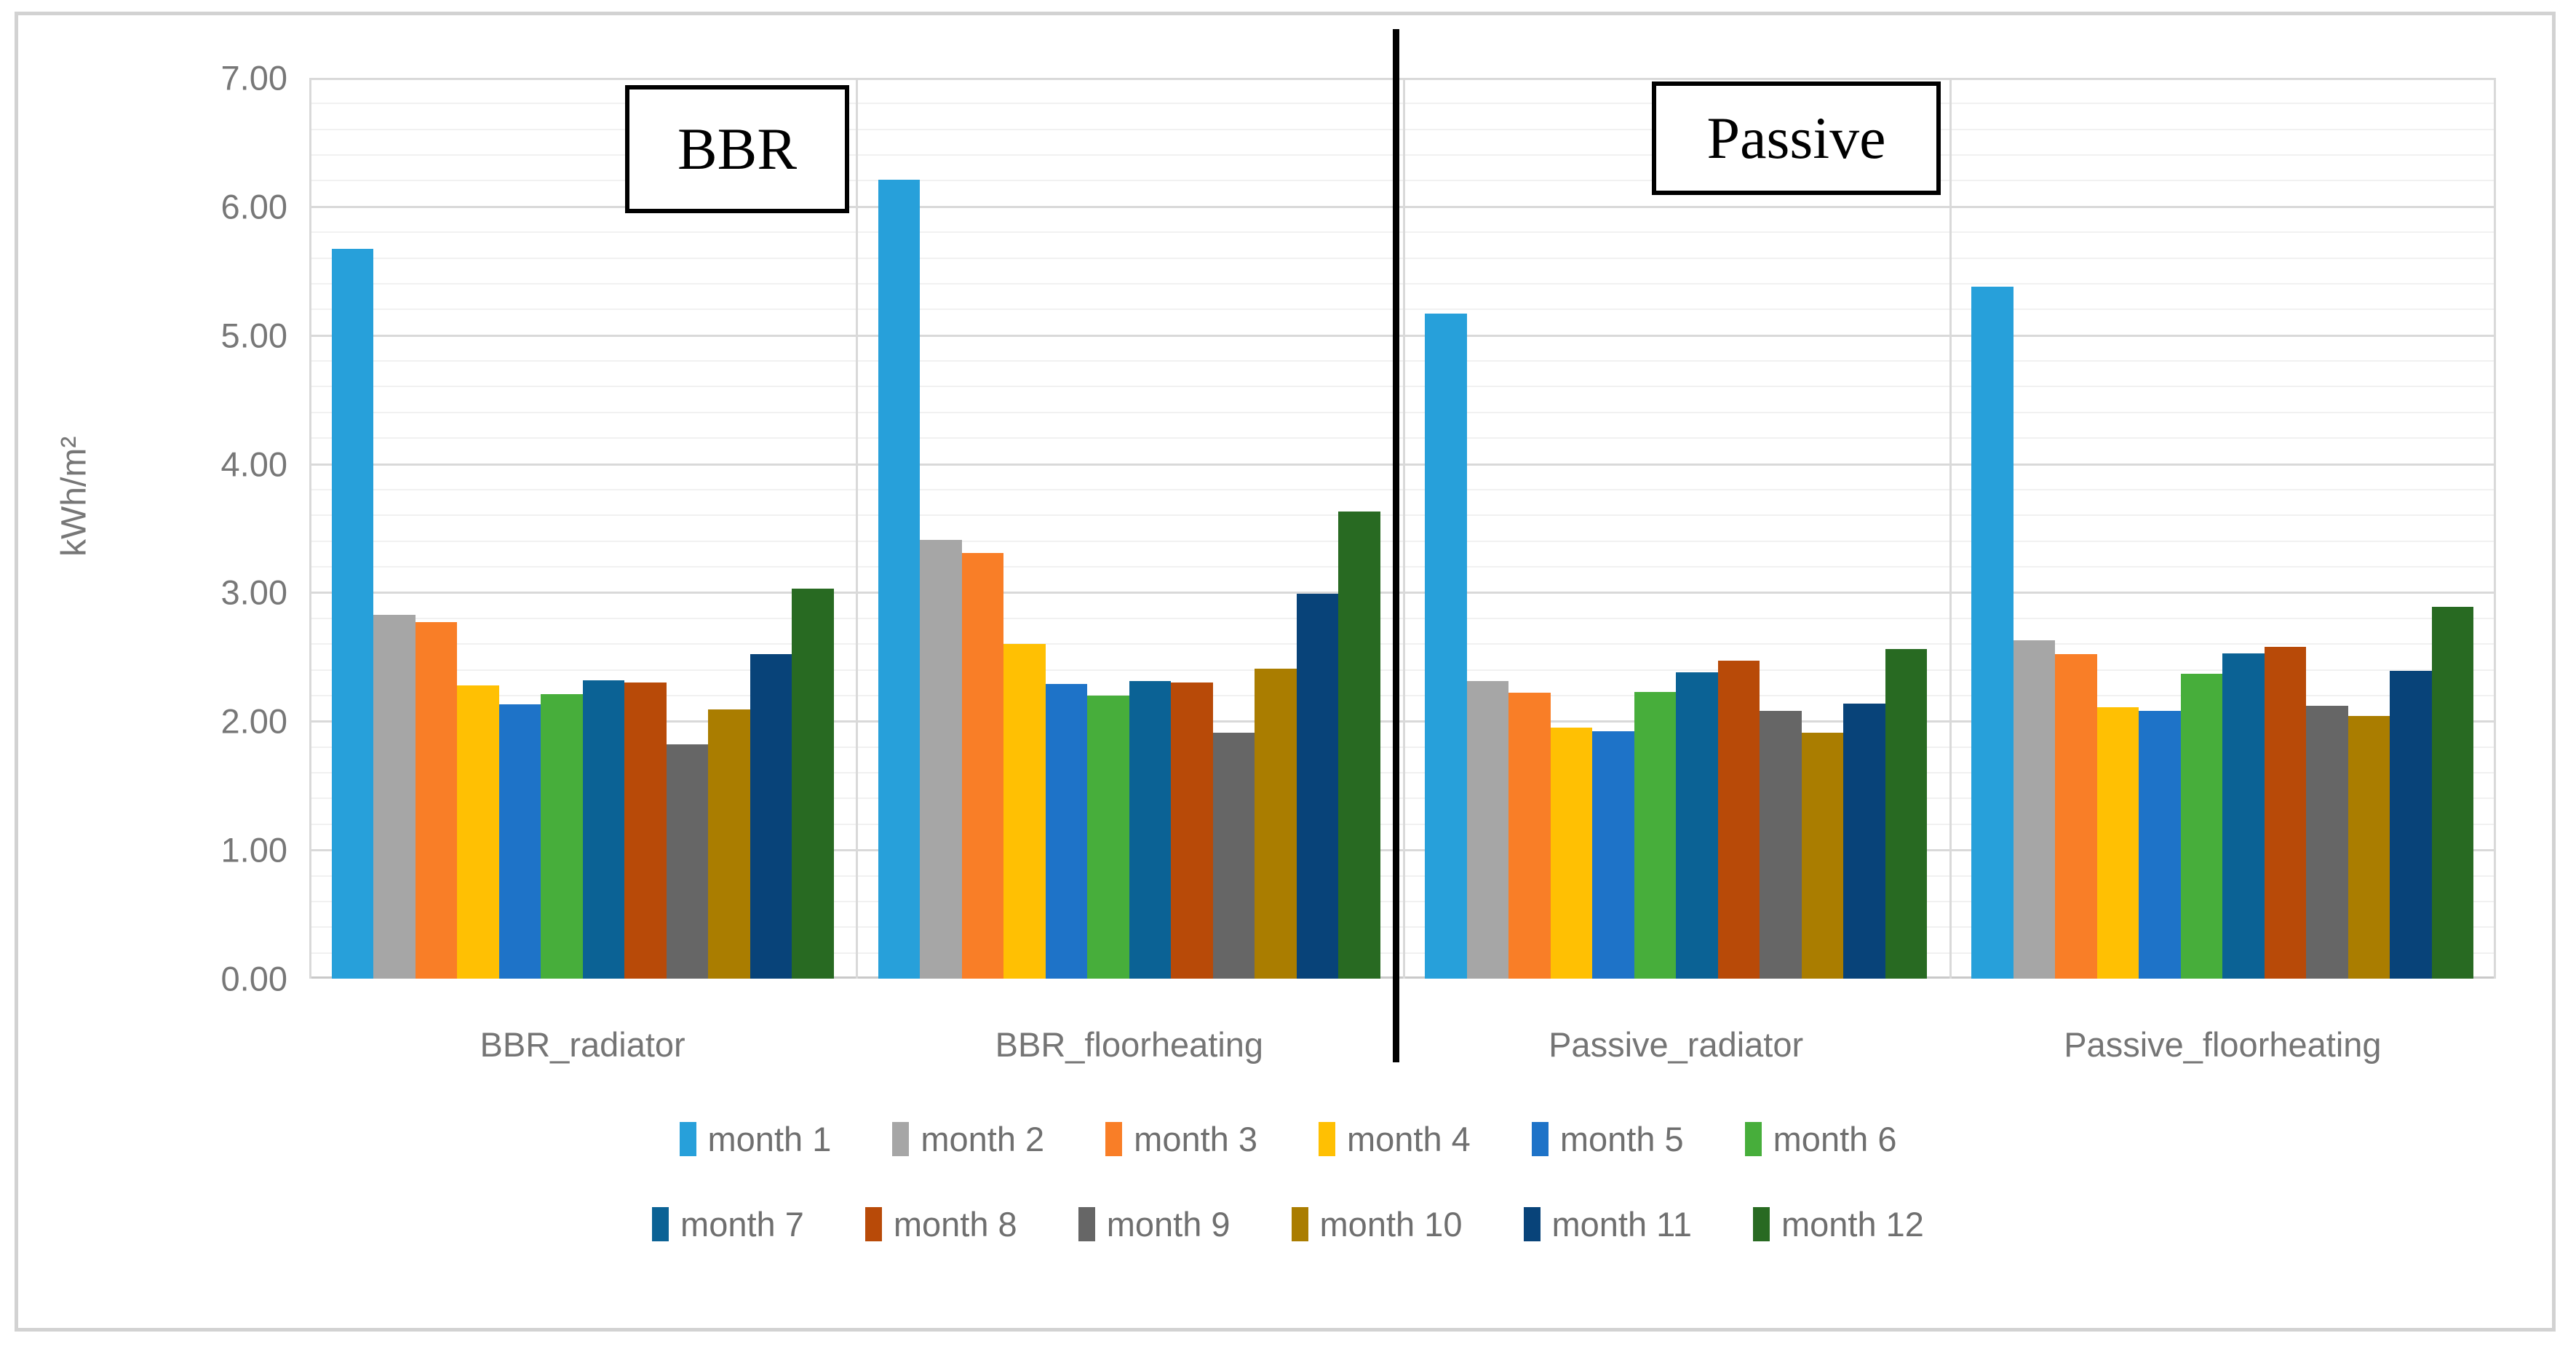  What do you see at coordinates (983, 1139) in the screenshot?
I see `legend-label: month 2` at bounding box center [983, 1139].